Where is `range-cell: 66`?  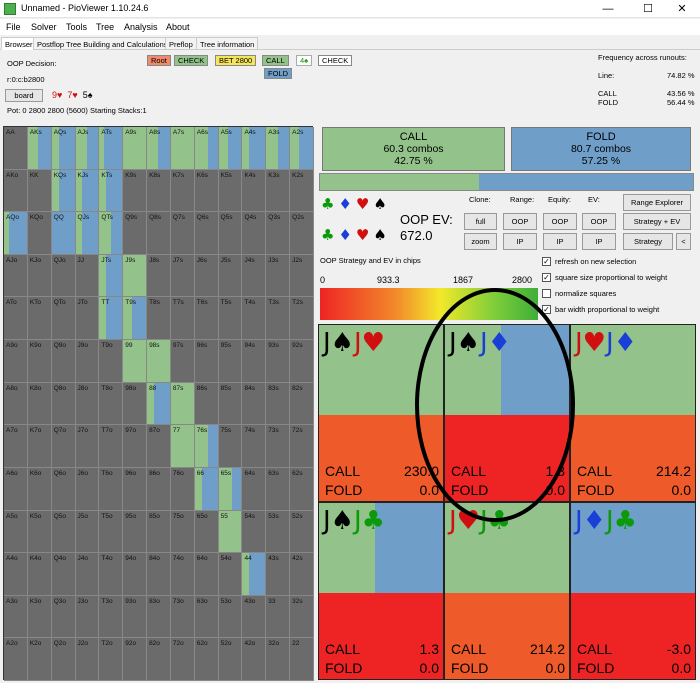
range-cell: 66 is located at coordinates (206, 489).